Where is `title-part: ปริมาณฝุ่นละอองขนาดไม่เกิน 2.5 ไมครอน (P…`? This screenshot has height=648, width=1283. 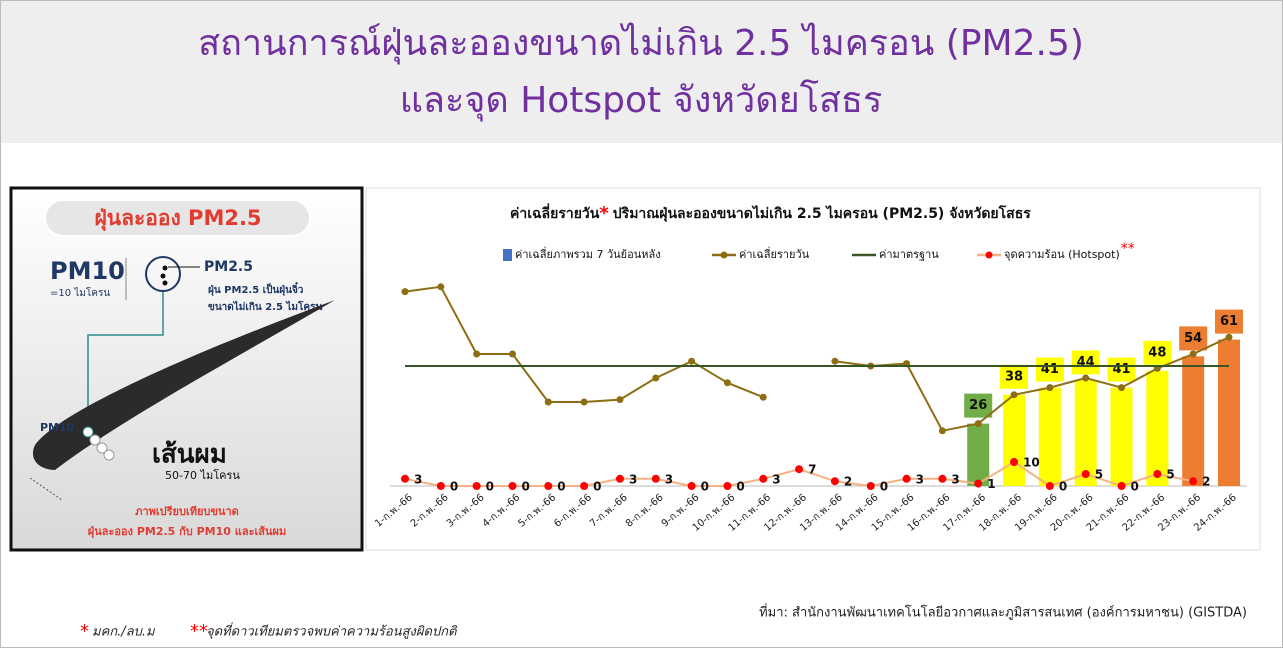
title-part: ปริมาณฝุ่นละอองขนาดไม่เกิน 2.5 ไมครอน (P… is located at coordinates (822, 213).